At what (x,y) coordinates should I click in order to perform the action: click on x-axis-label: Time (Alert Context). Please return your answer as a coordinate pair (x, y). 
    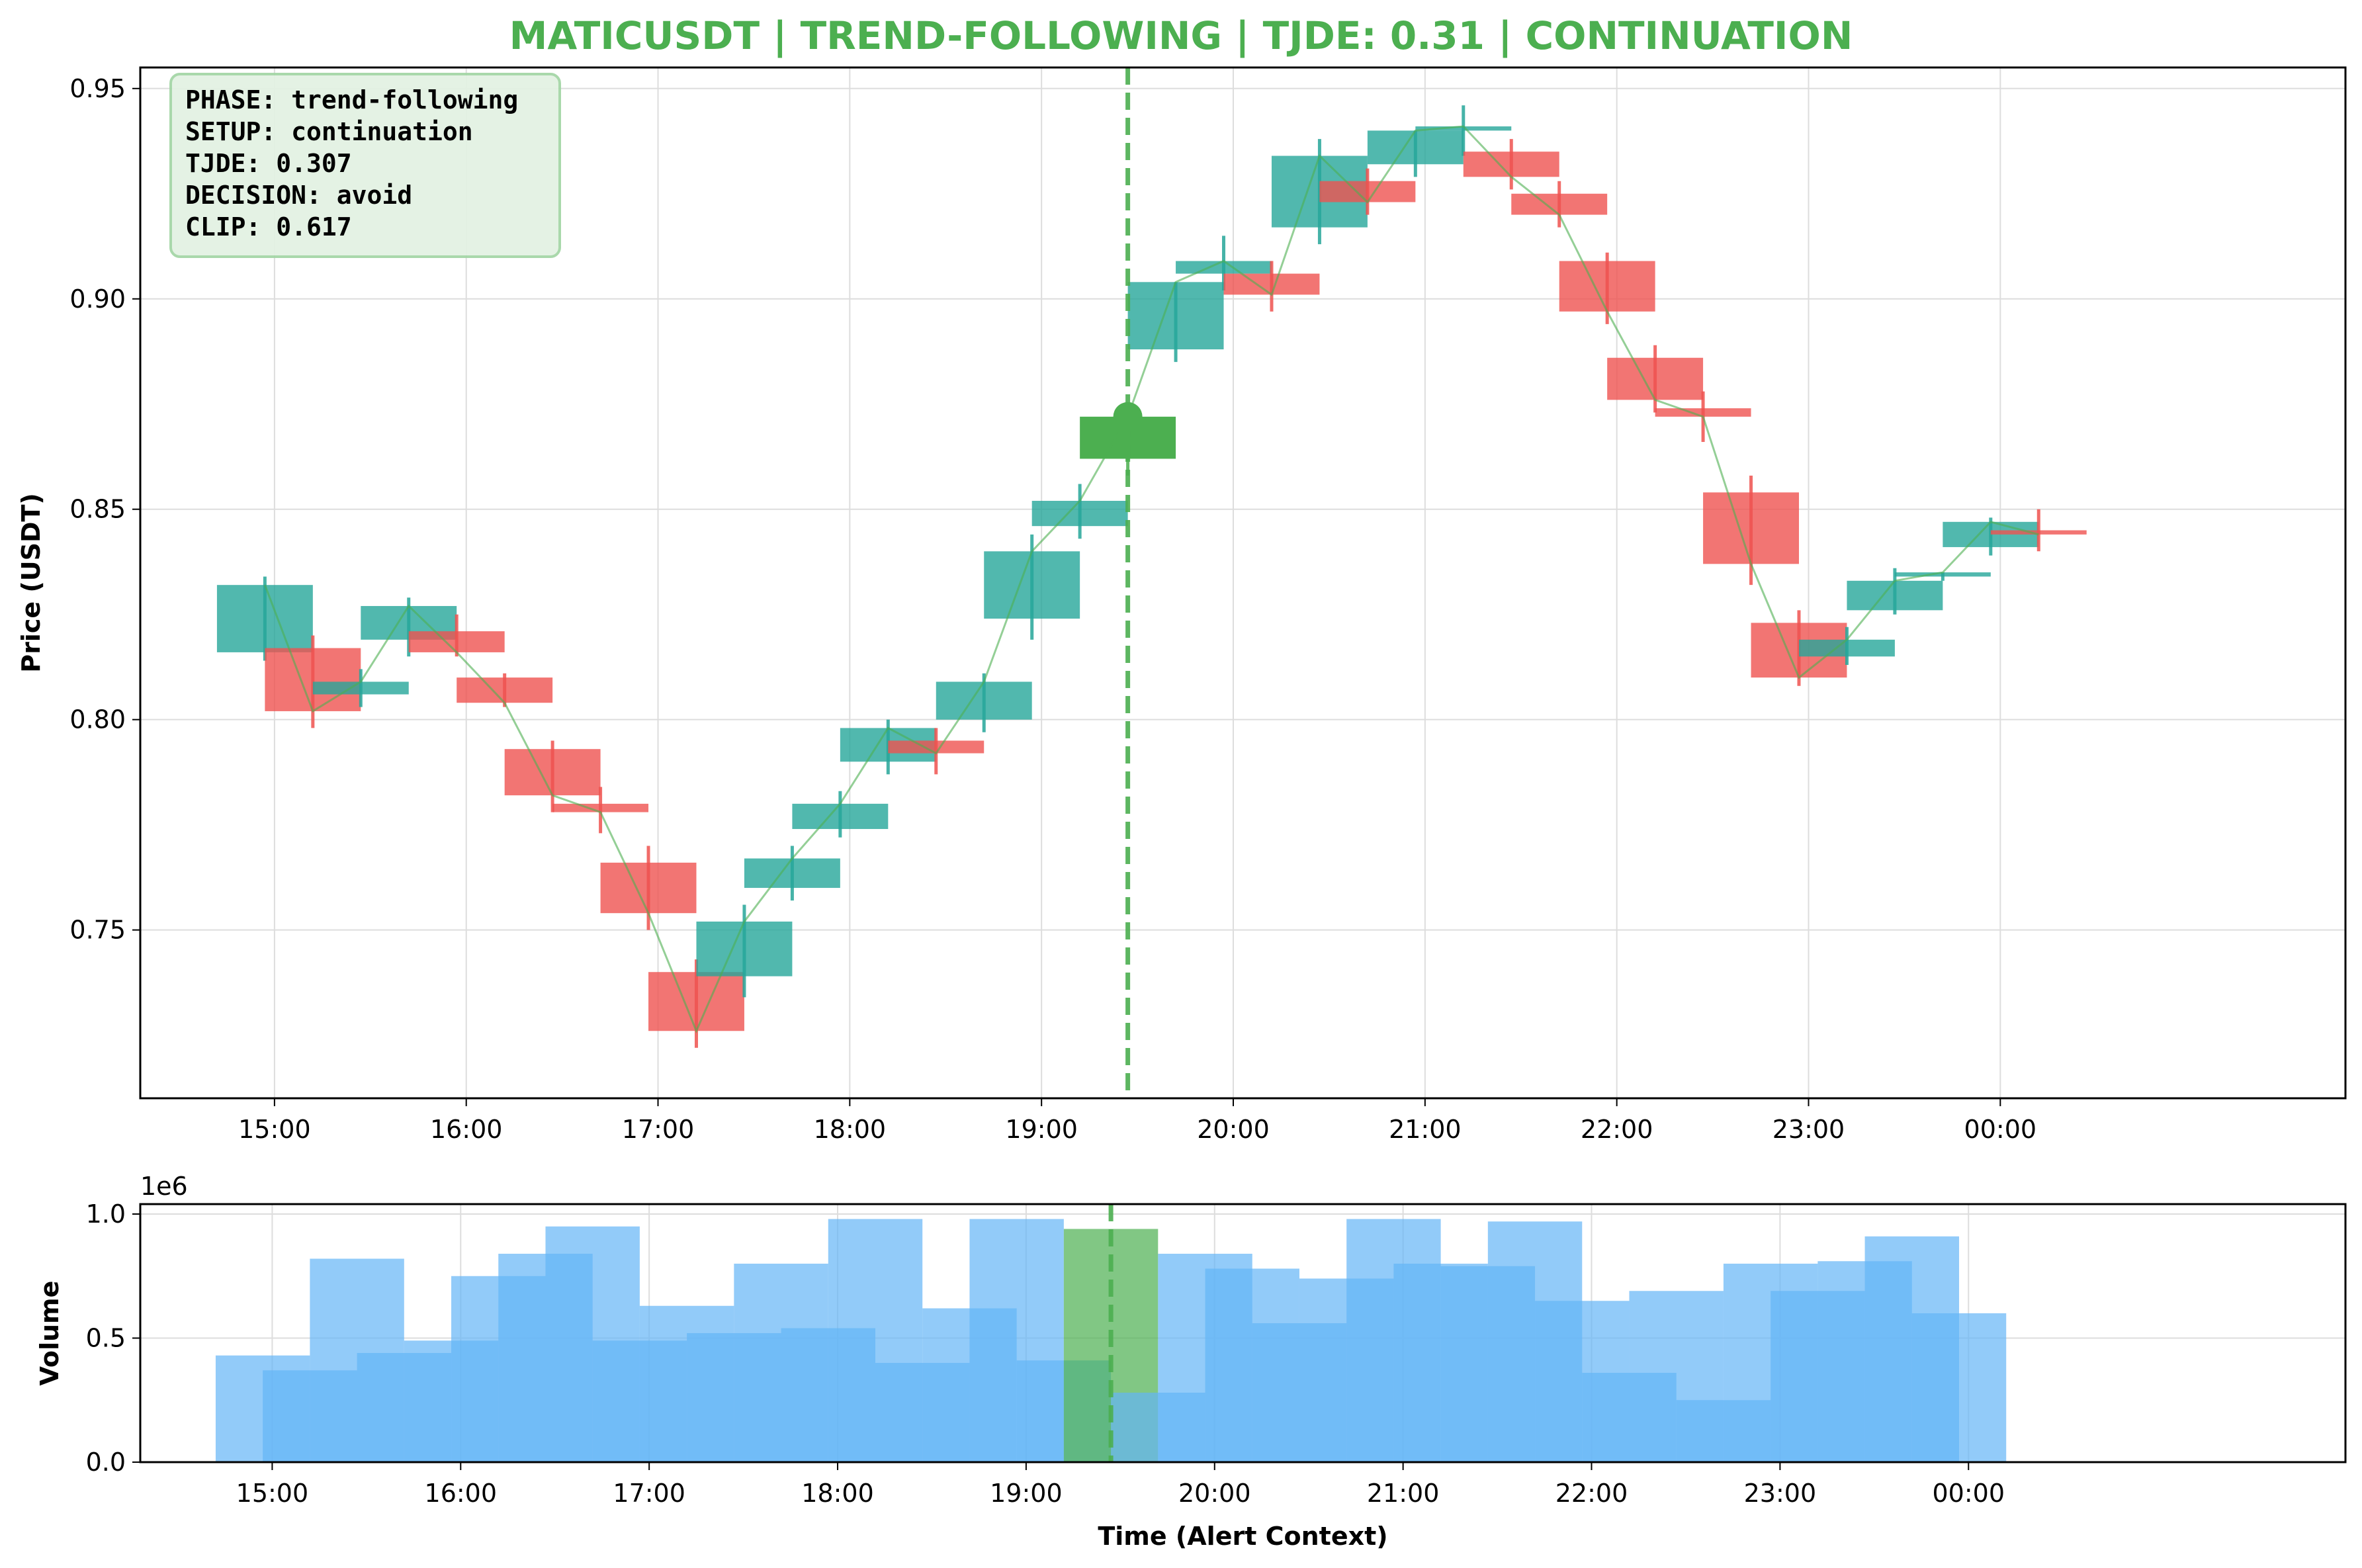
    Looking at the image, I should click on (1242, 1537).